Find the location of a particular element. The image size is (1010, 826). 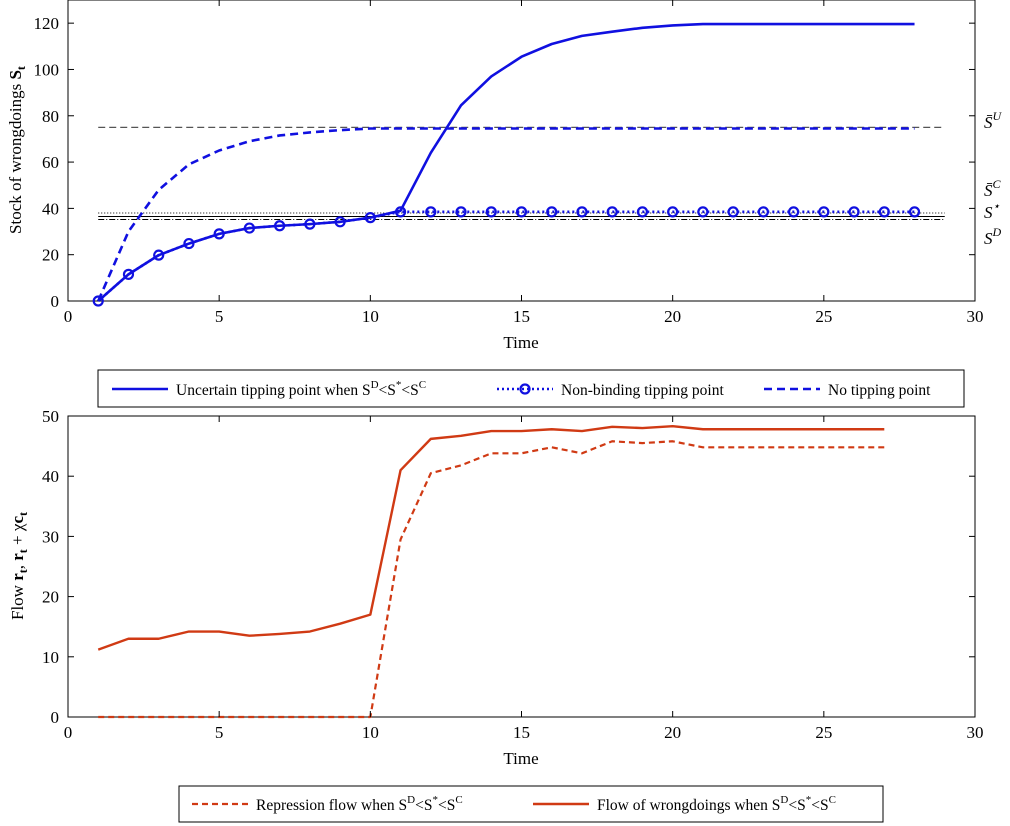

legend-label-uncertain: Uncertain tipping point when SD<S*<SC is located at coordinates (301, 389).